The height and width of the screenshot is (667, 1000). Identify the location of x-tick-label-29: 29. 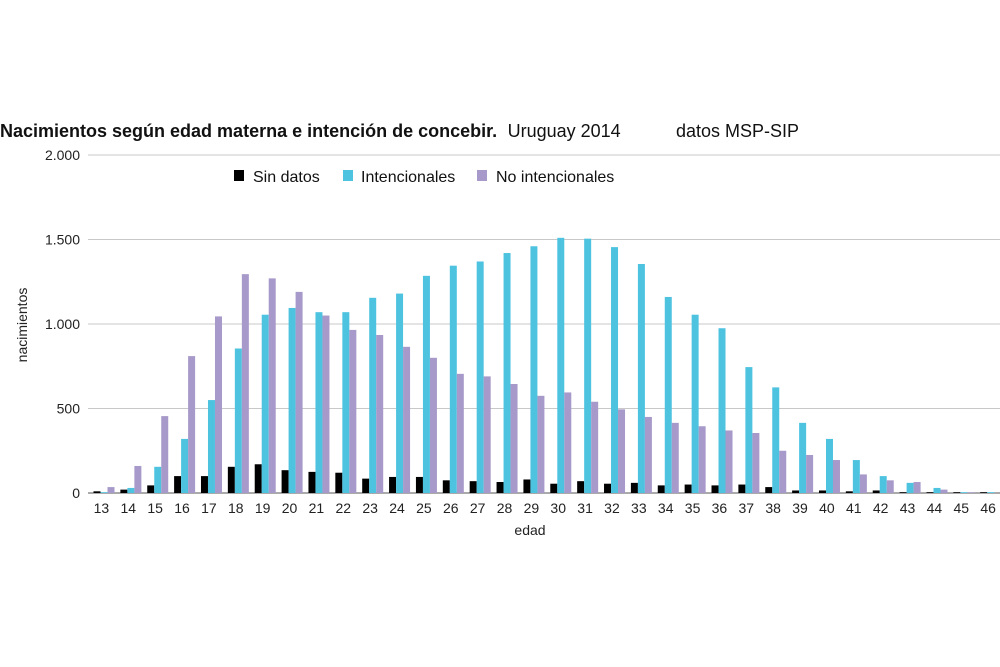
(532, 508).